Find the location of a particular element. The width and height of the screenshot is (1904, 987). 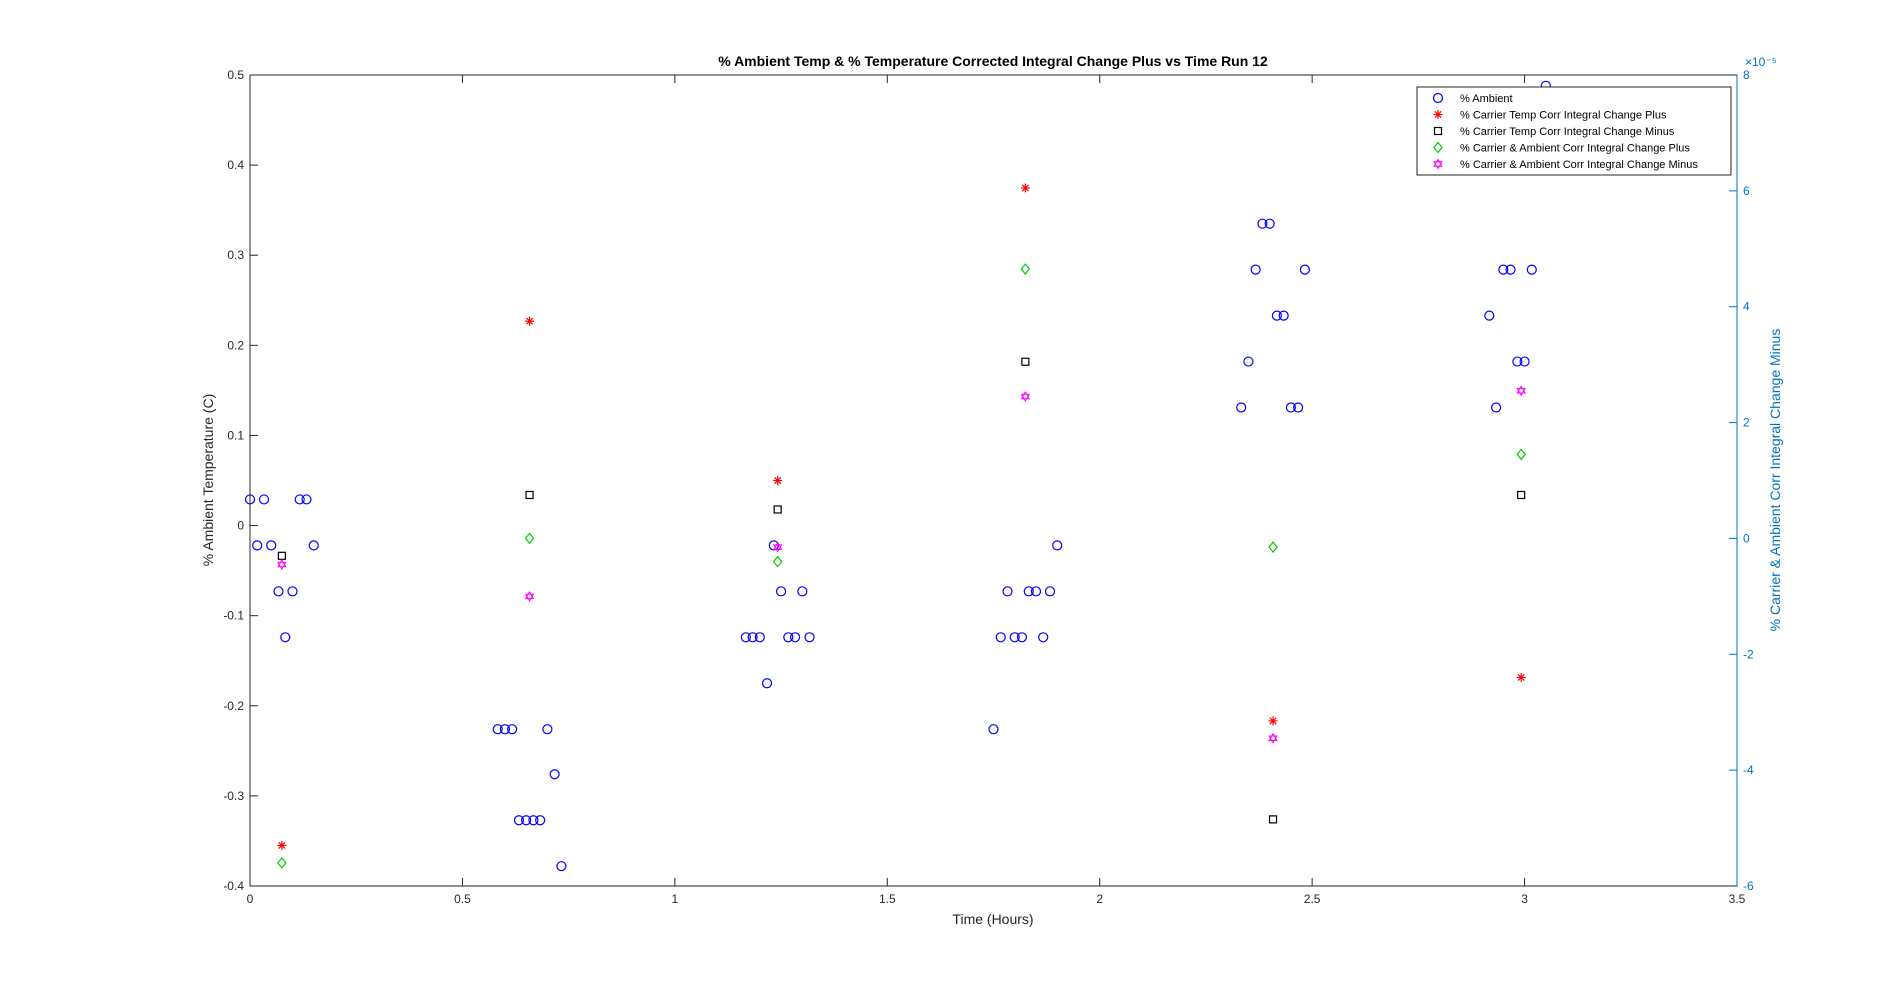

x-tick-label: 1.5 is located at coordinates (887, 899).